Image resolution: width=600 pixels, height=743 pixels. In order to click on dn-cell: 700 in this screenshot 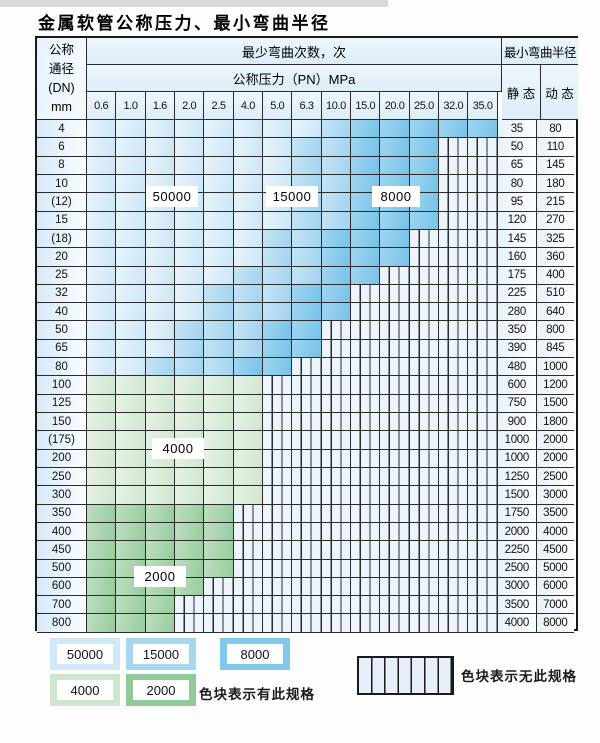, I will do `click(62, 605)`.